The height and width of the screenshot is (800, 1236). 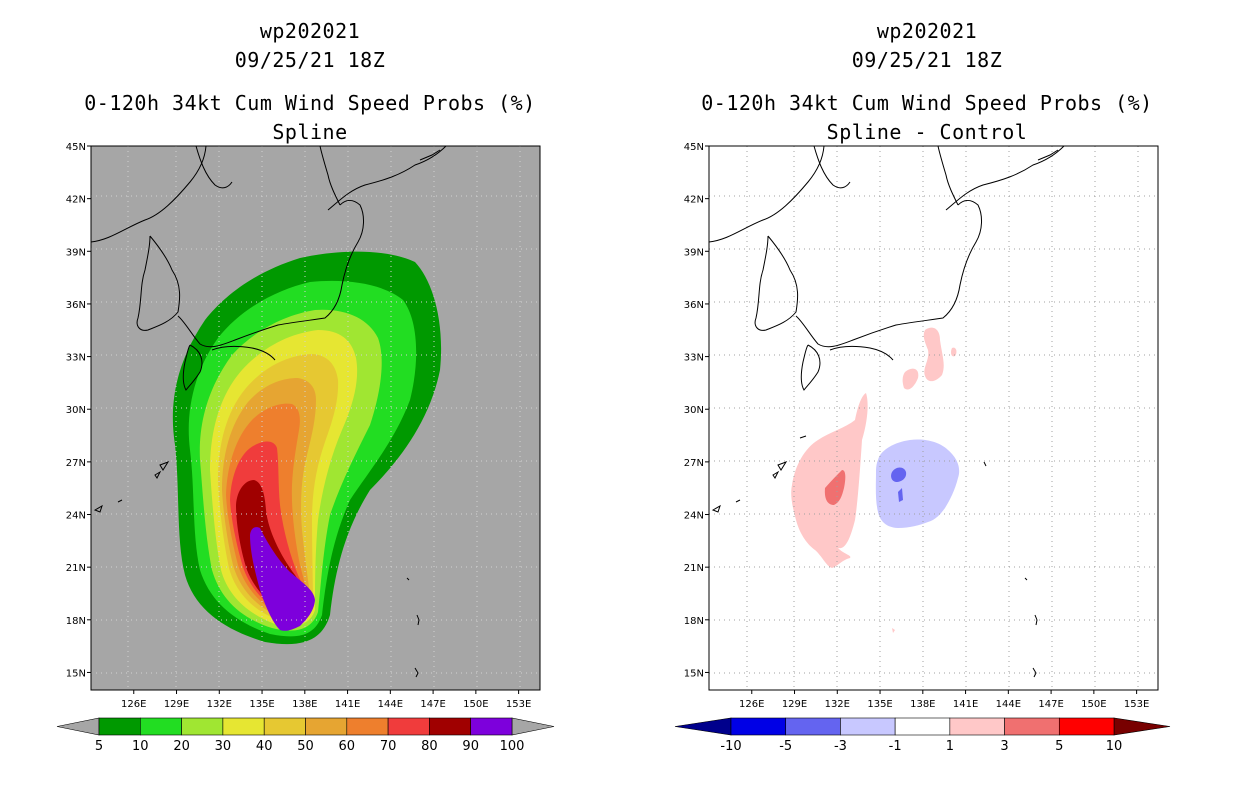 I want to click on contour-pos-1b, so click(x=910, y=379).